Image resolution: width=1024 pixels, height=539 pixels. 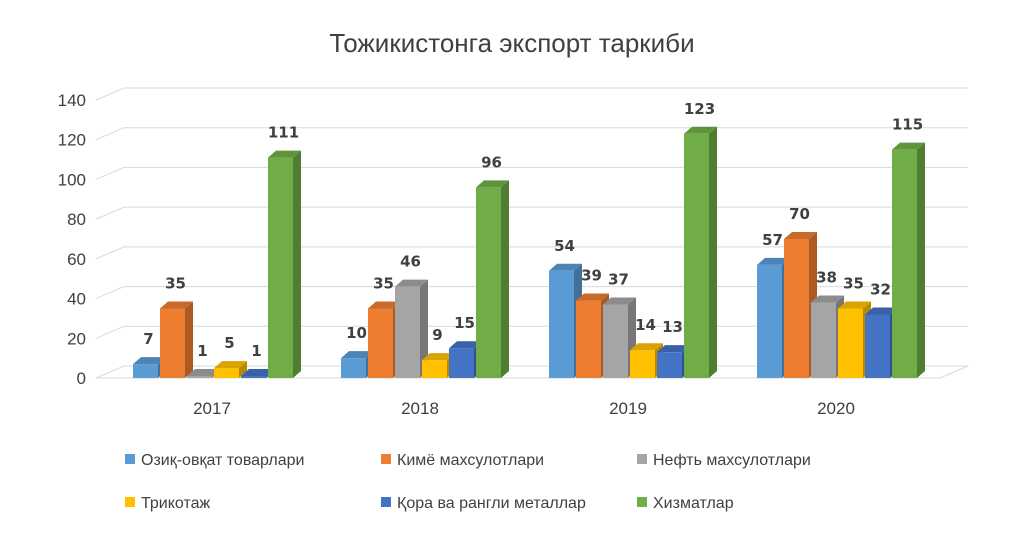 What do you see at coordinates (383, 284) in the screenshot?
I see `data-label: 35` at bounding box center [383, 284].